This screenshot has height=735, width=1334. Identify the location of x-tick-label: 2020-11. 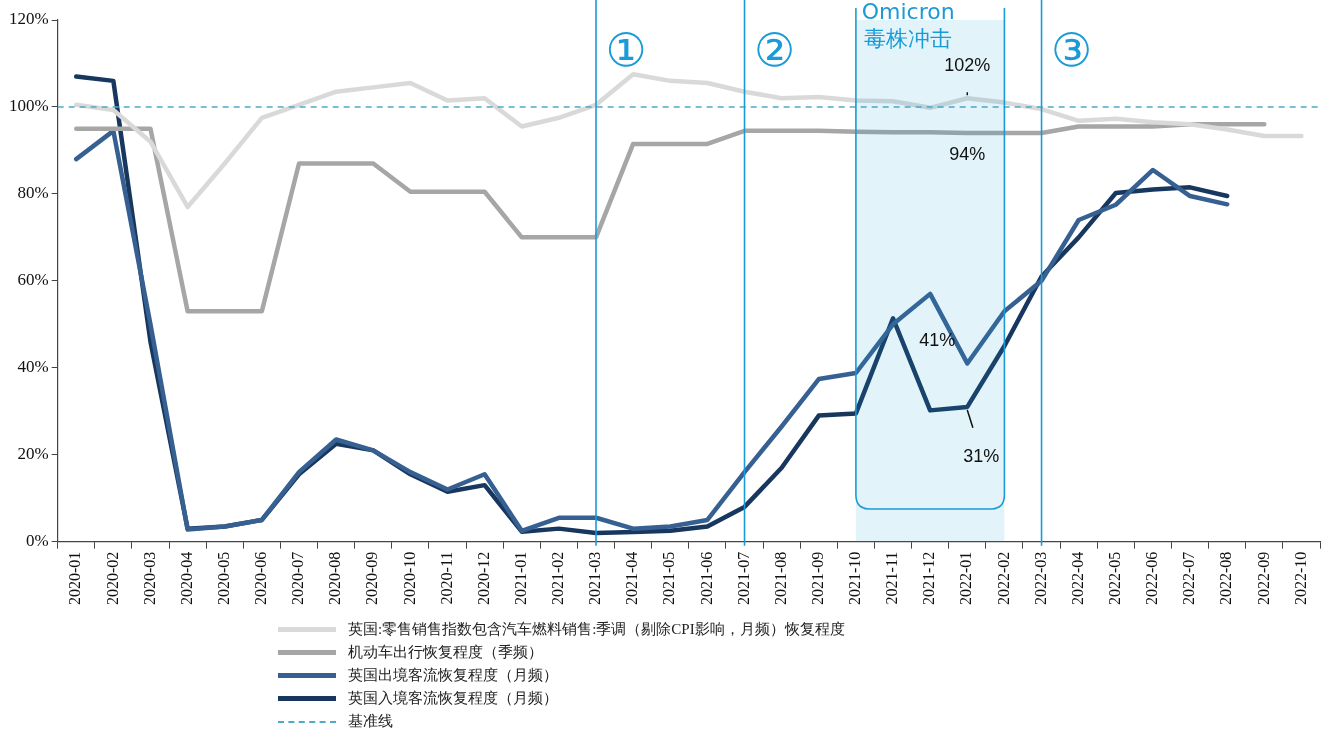
(446, 578).